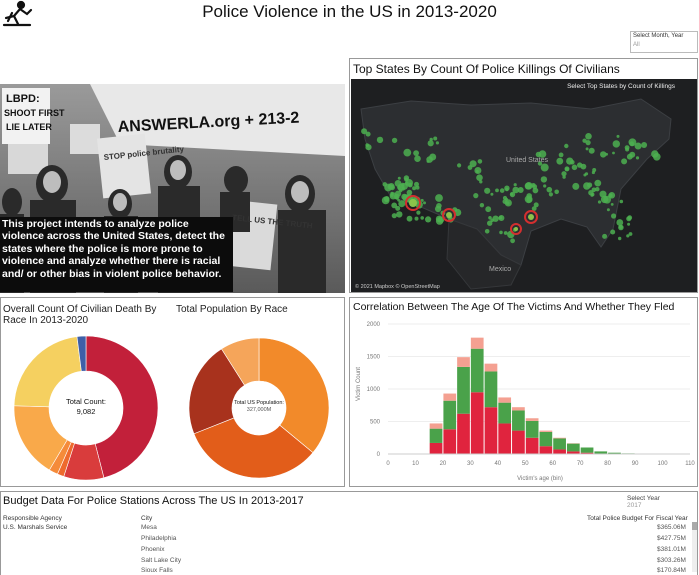 This screenshot has width=699, height=575. I want to click on year-filter-value: 2017, so click(634, 505).